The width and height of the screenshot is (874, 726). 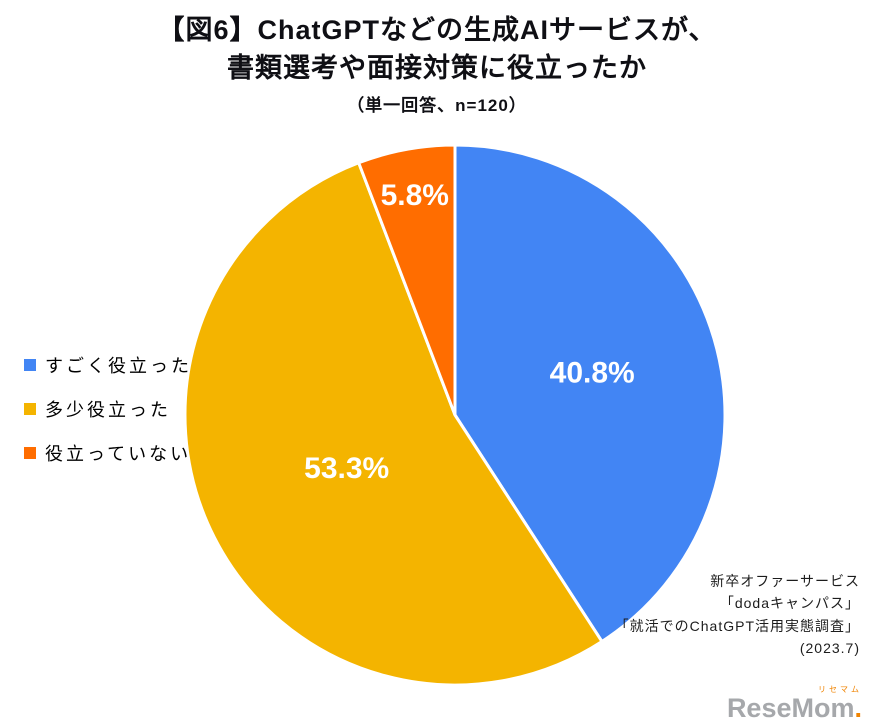 What do you see at coordinates (592, 372) in the screenshot?
I see `pie-value-label-0: 40.8%` at bounding box center [592, 372].